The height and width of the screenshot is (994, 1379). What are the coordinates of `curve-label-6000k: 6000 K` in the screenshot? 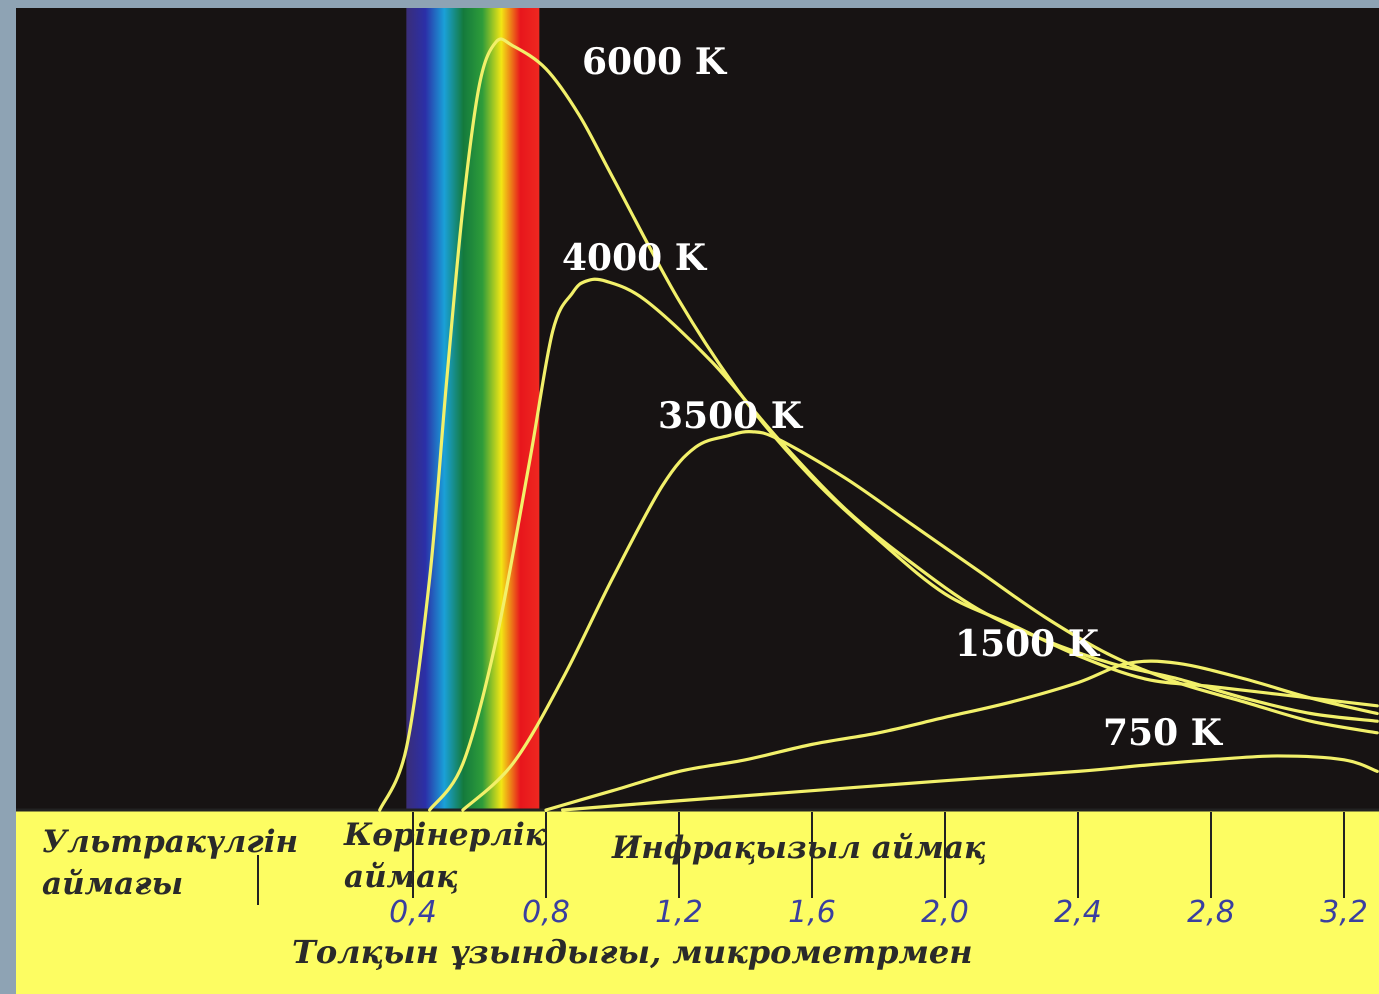 It's located at (655, 62).